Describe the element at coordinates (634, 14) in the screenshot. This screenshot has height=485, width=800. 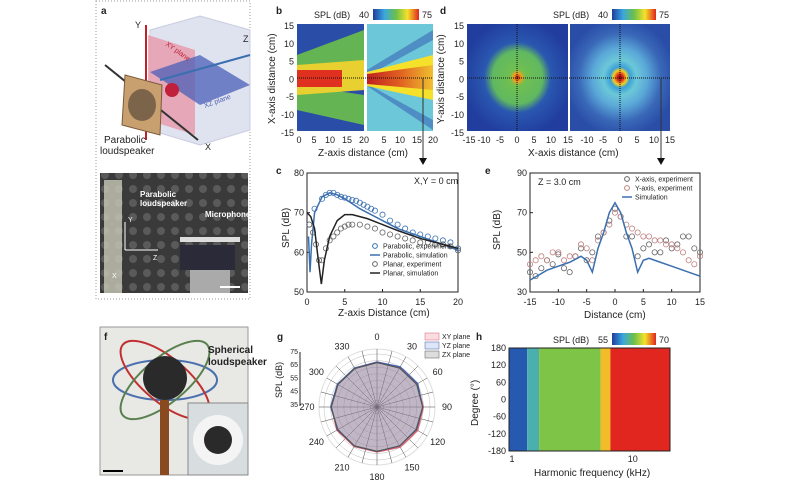
I see `colorbar` at that location.